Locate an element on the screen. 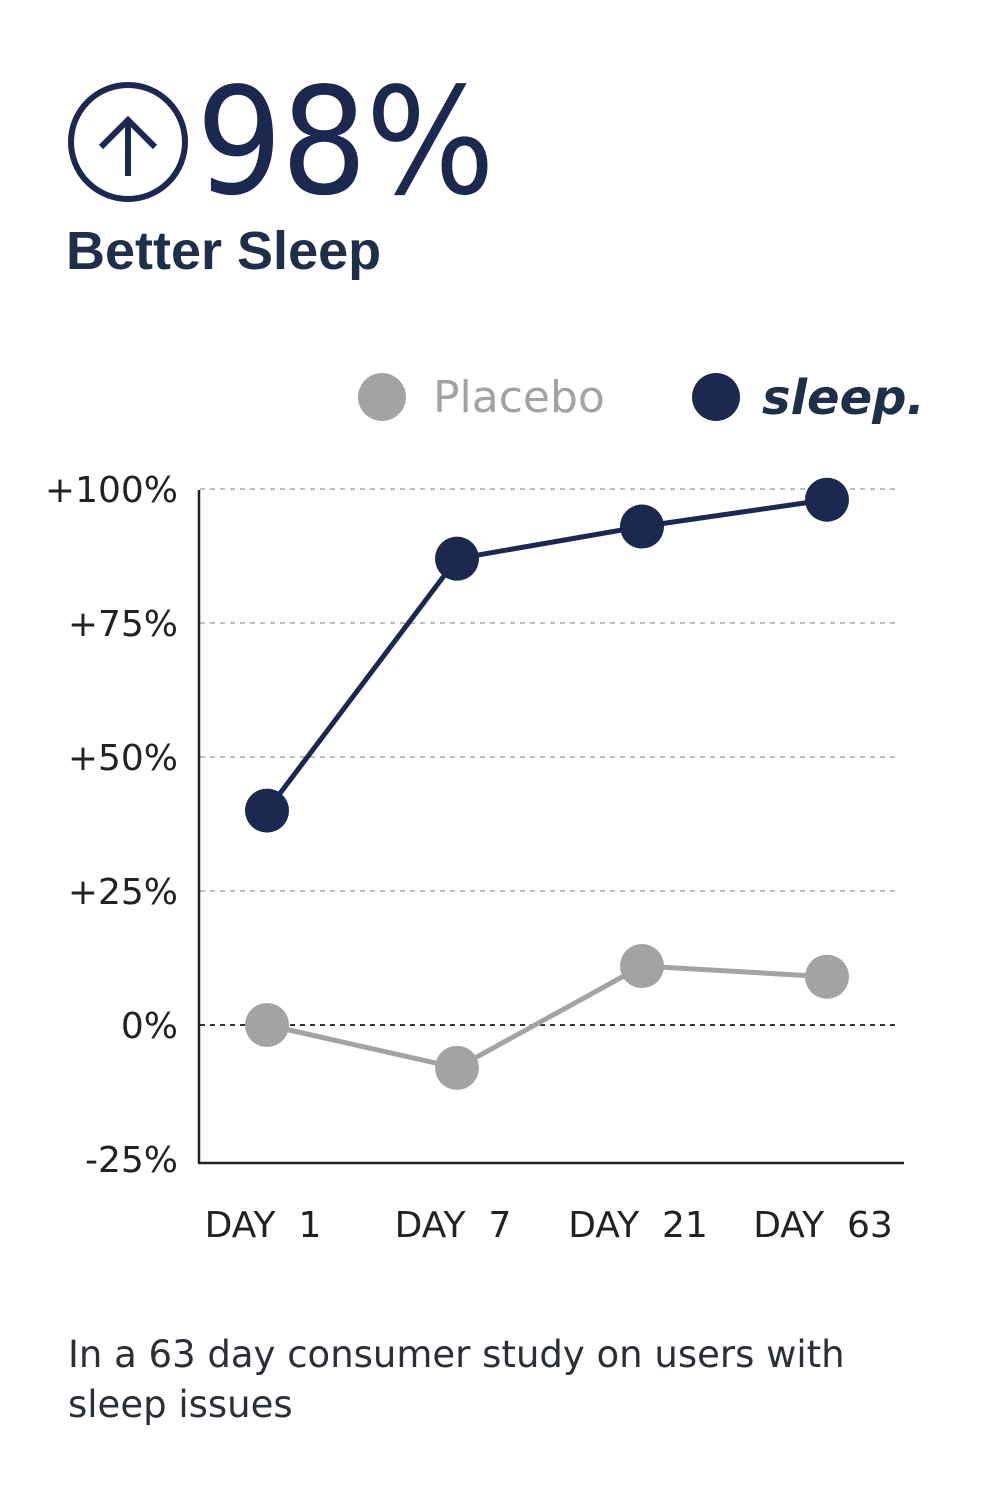 This screenshot has width=1000, height=1500. legend-marker-placebo is located at coordinates (382, 397).